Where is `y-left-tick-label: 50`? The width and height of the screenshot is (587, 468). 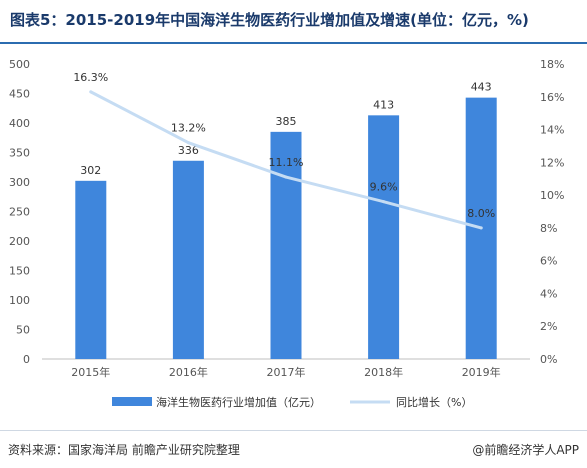
y-left-tick-label: 50 is located at coordinates (23, 330).